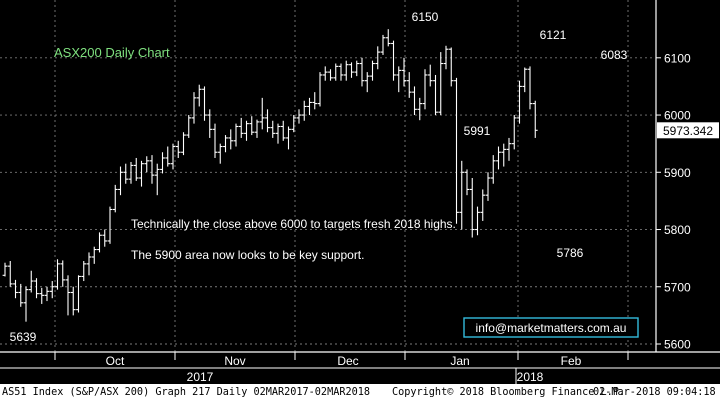 The image size is (720, 403). What do you see at coordinates (677, 345) in the screenshot?
I see `y-tick-label: 5600` at bounding box center [677, 345].